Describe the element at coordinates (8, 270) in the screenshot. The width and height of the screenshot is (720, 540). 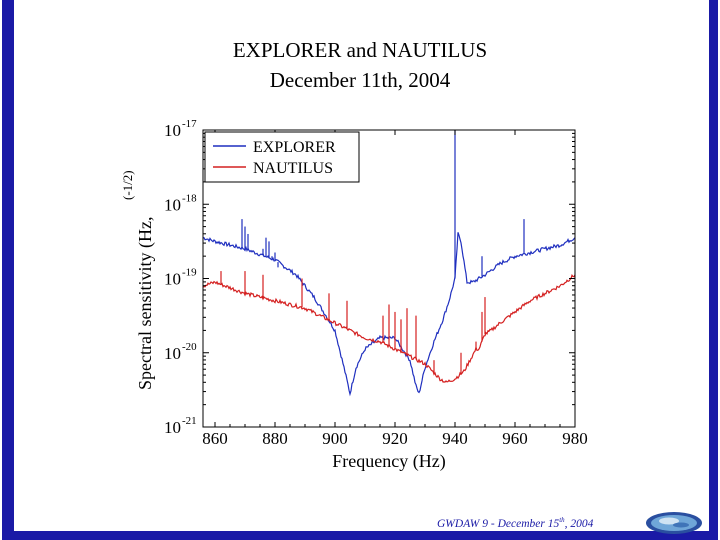
I see `slide-frame-left` at that location.